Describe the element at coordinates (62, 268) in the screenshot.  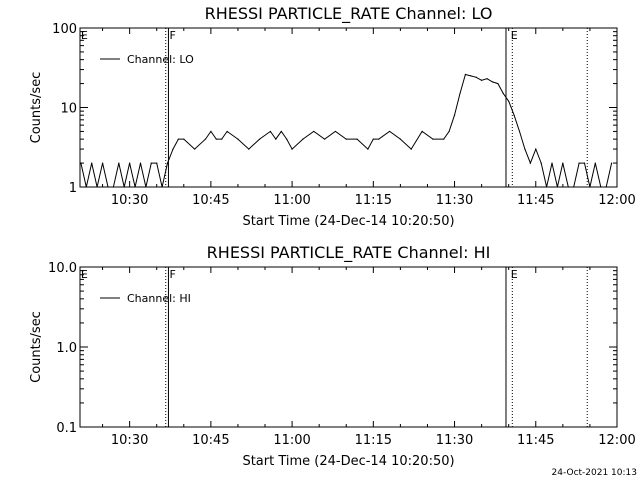
I see `y-tick-label: 10.0` at that location.